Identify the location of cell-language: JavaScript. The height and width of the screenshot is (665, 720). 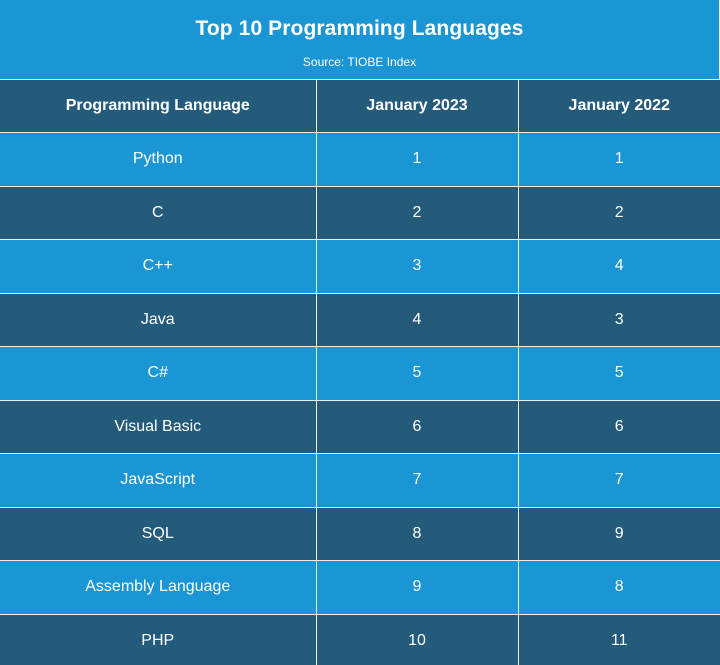
(158, 480).